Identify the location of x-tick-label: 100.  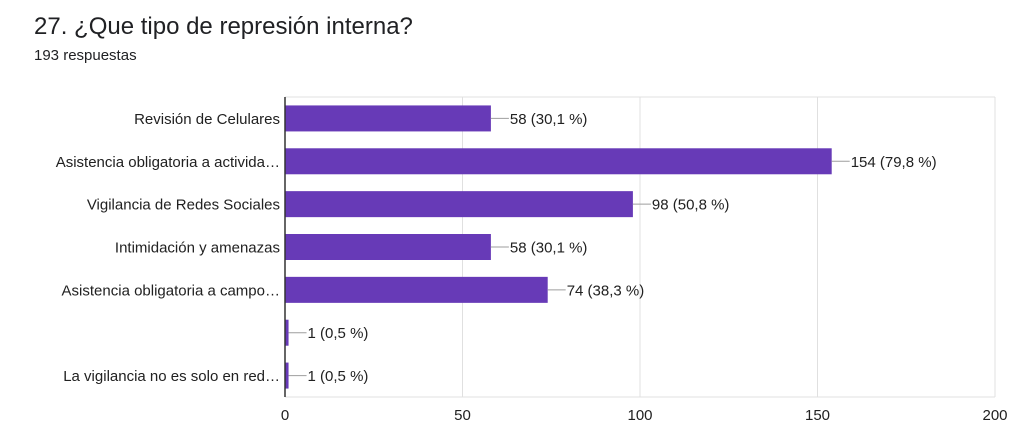
(639, 415).